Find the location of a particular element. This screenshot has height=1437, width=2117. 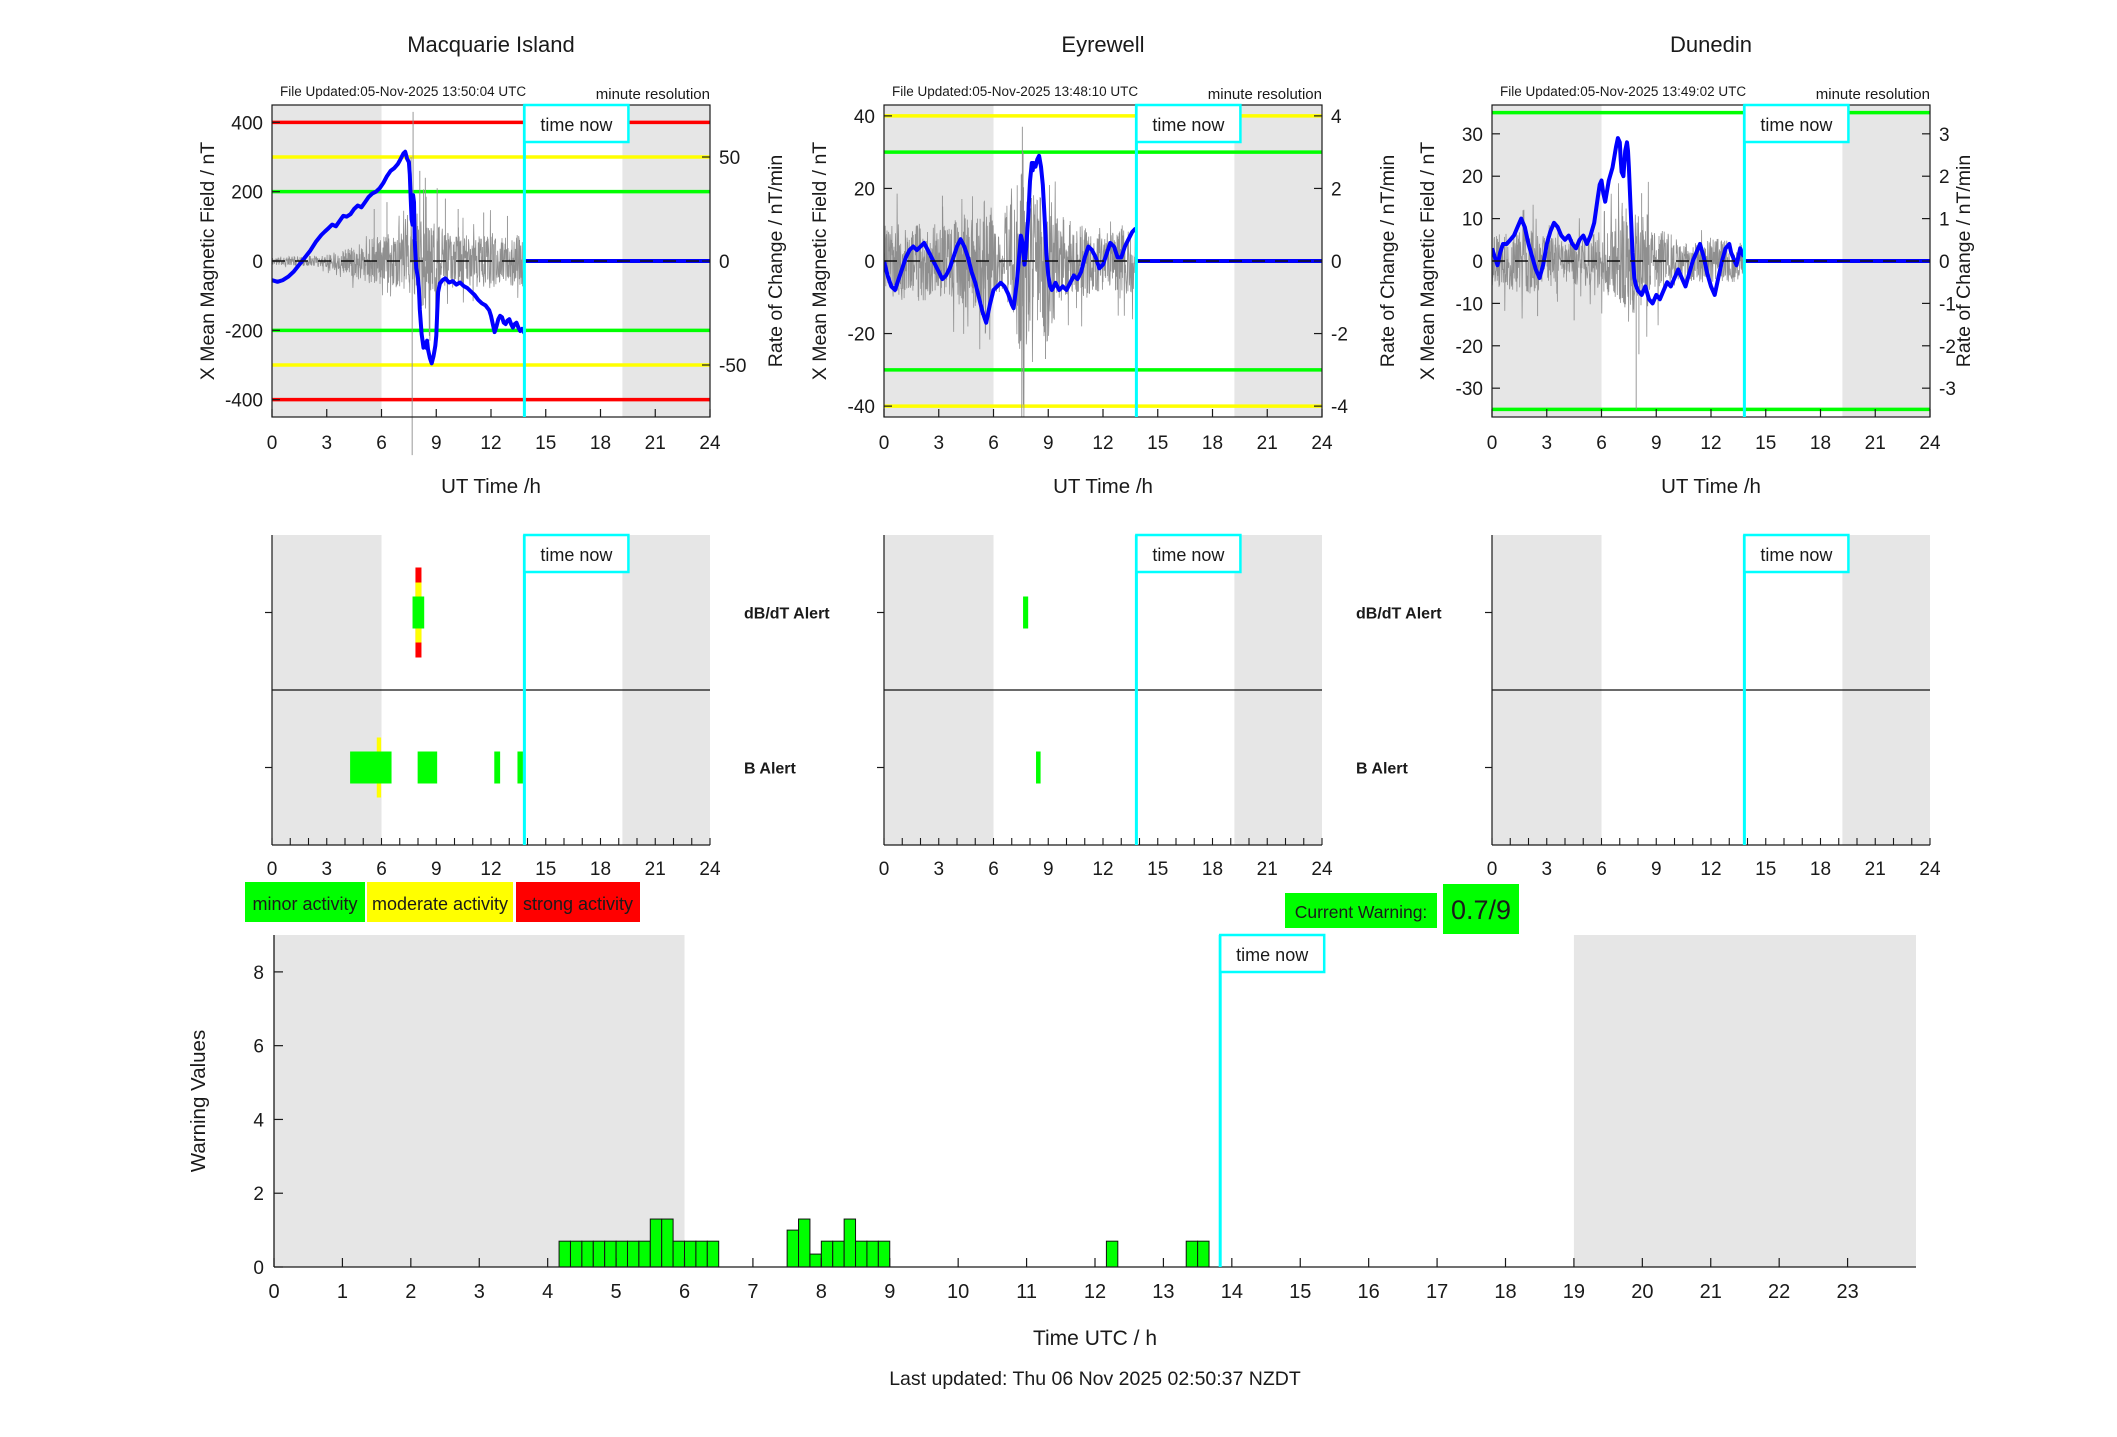

right-tick-label: 1 is located at coordinates (1944, 220).